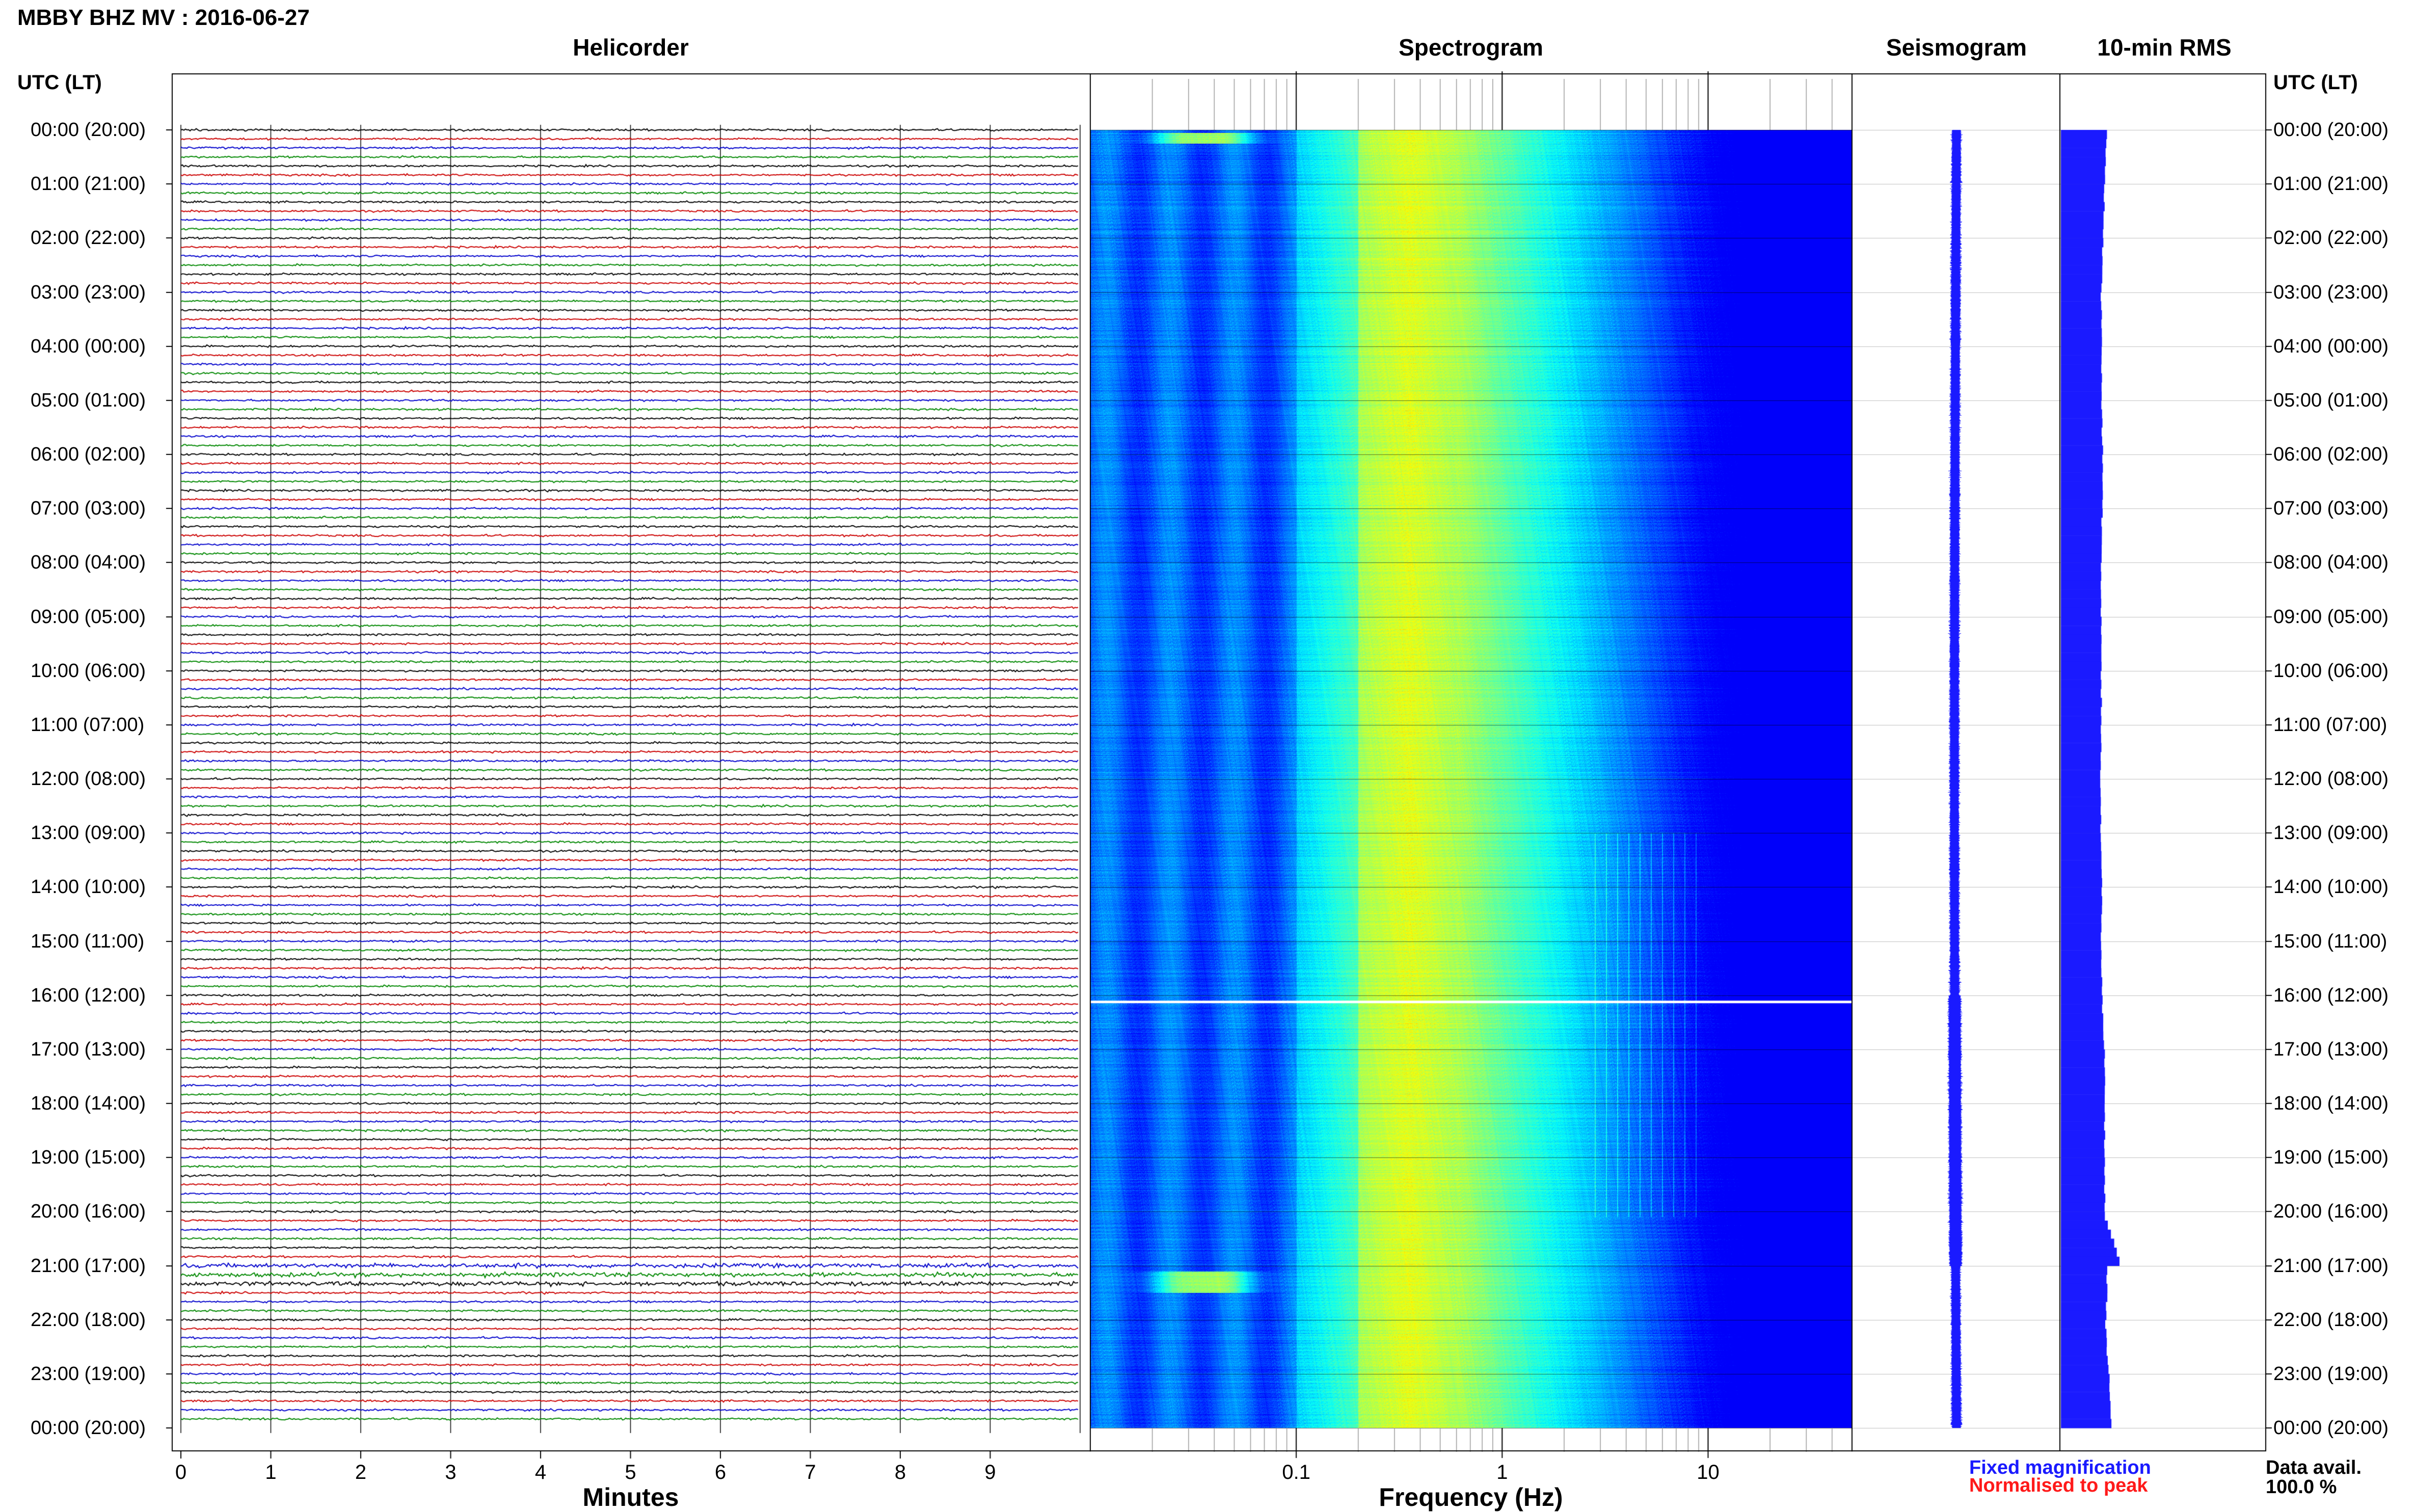 The width and height of the screenshot is (2415, 1512). What do you see at coordinates (271, 1472) in the screenshot?
I see `helicorder-tick-label: 1` at bounding box center [271, 1472].